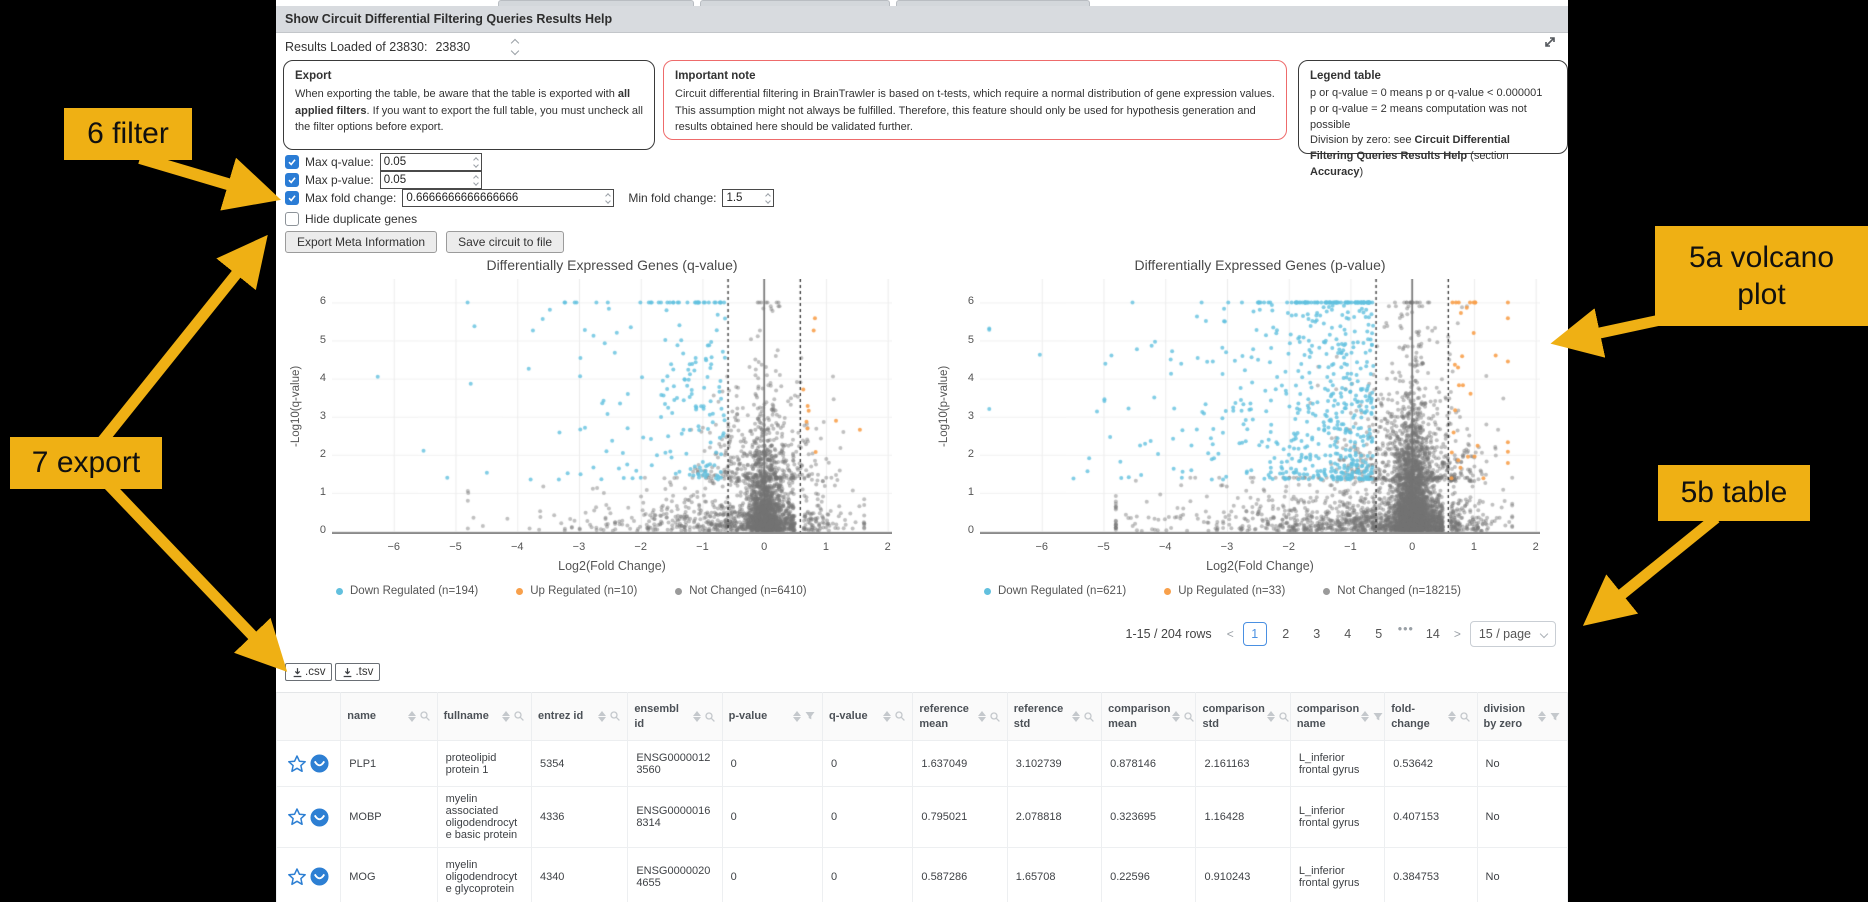  Describe the element at coordinates (358, 672) in the screenshot. I see `download-tsv-button: .tsv` at that location.